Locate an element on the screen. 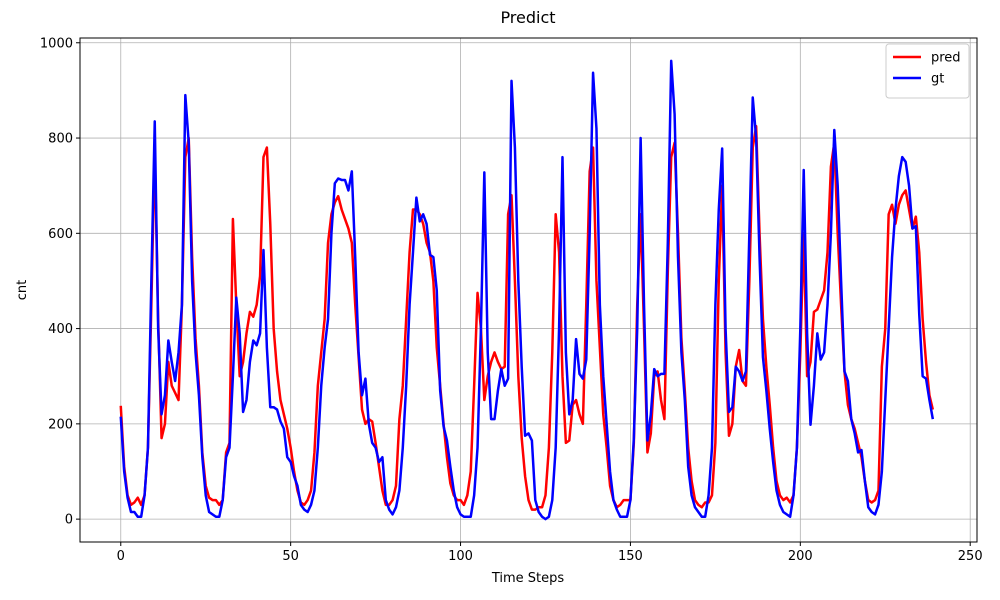  y-tick-label: 600 is located at coordinates (60, 234).